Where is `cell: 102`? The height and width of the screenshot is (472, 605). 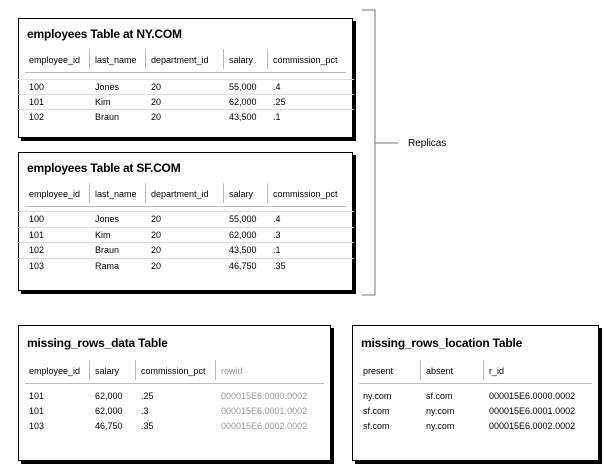 cell: 102 is located at coordinates (37, 250).